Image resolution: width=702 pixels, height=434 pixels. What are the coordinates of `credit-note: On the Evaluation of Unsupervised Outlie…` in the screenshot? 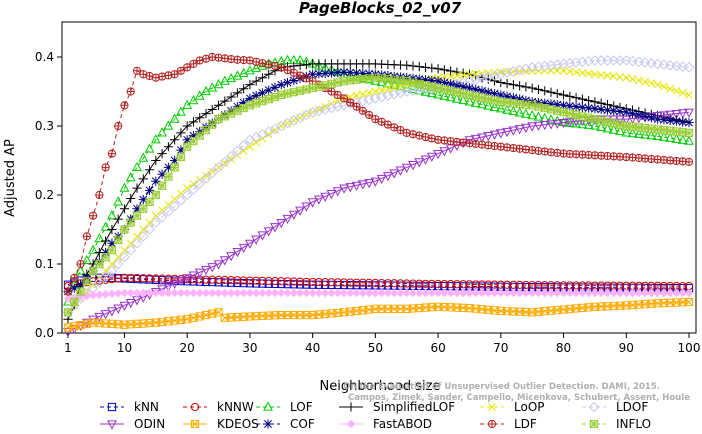 It's located at (516, 392).